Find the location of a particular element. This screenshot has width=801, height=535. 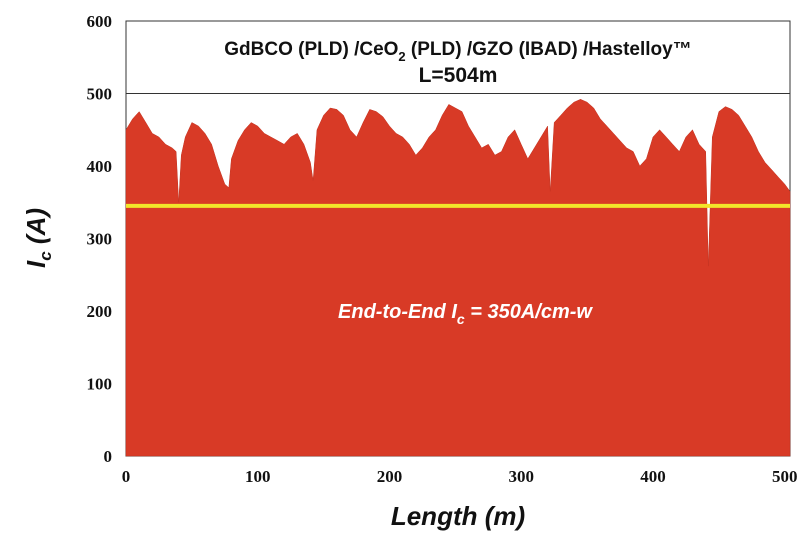

x-tick-label: 300 is located at coordinates (521, 476).